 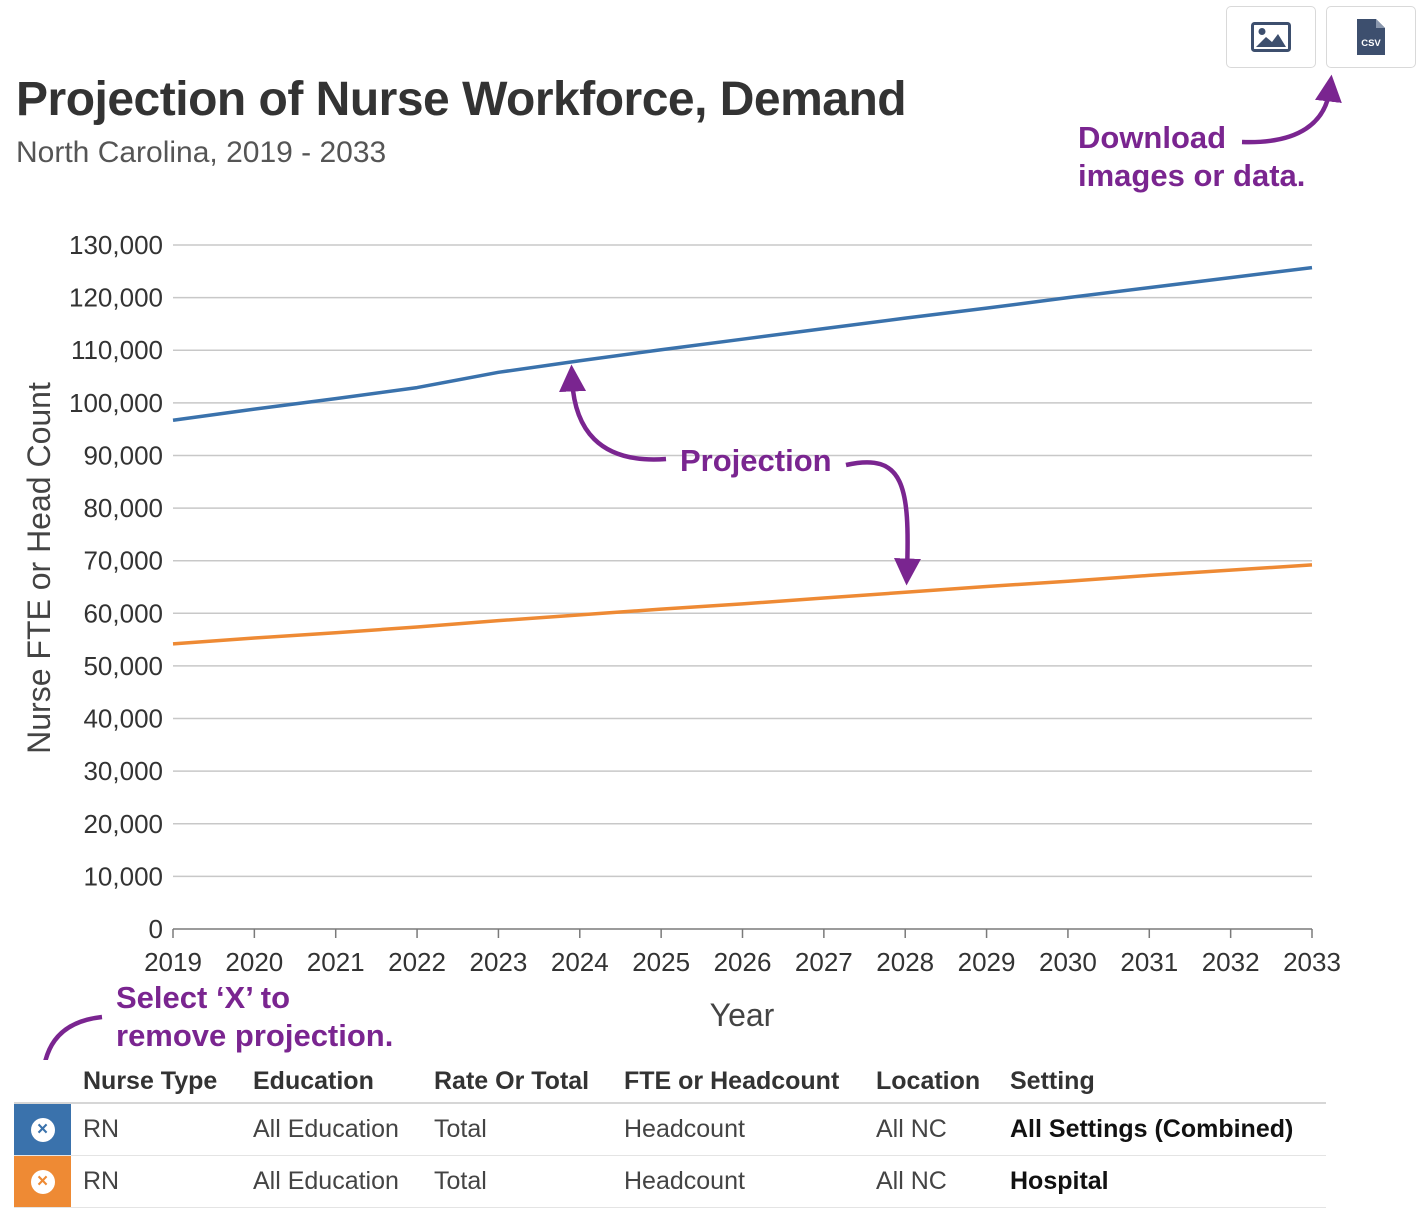 I want to click on y-tick-label: 20,000, so click(x=123, y=824).